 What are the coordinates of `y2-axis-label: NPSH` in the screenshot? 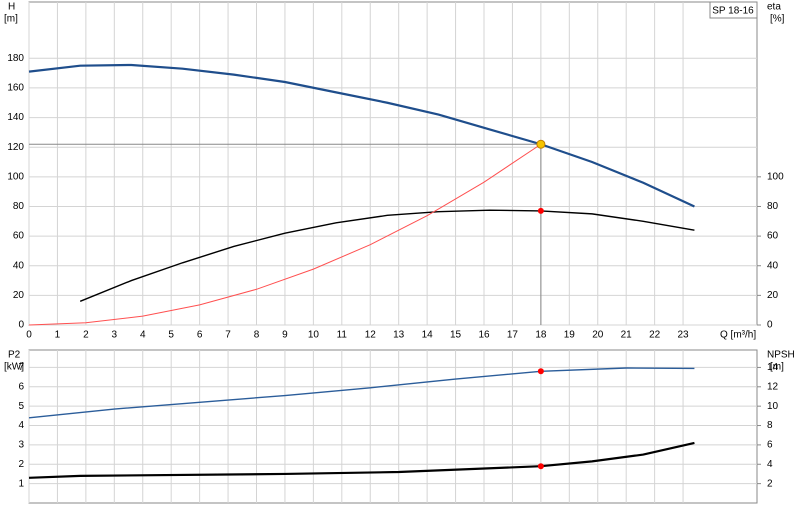 It's located at (781, 355).